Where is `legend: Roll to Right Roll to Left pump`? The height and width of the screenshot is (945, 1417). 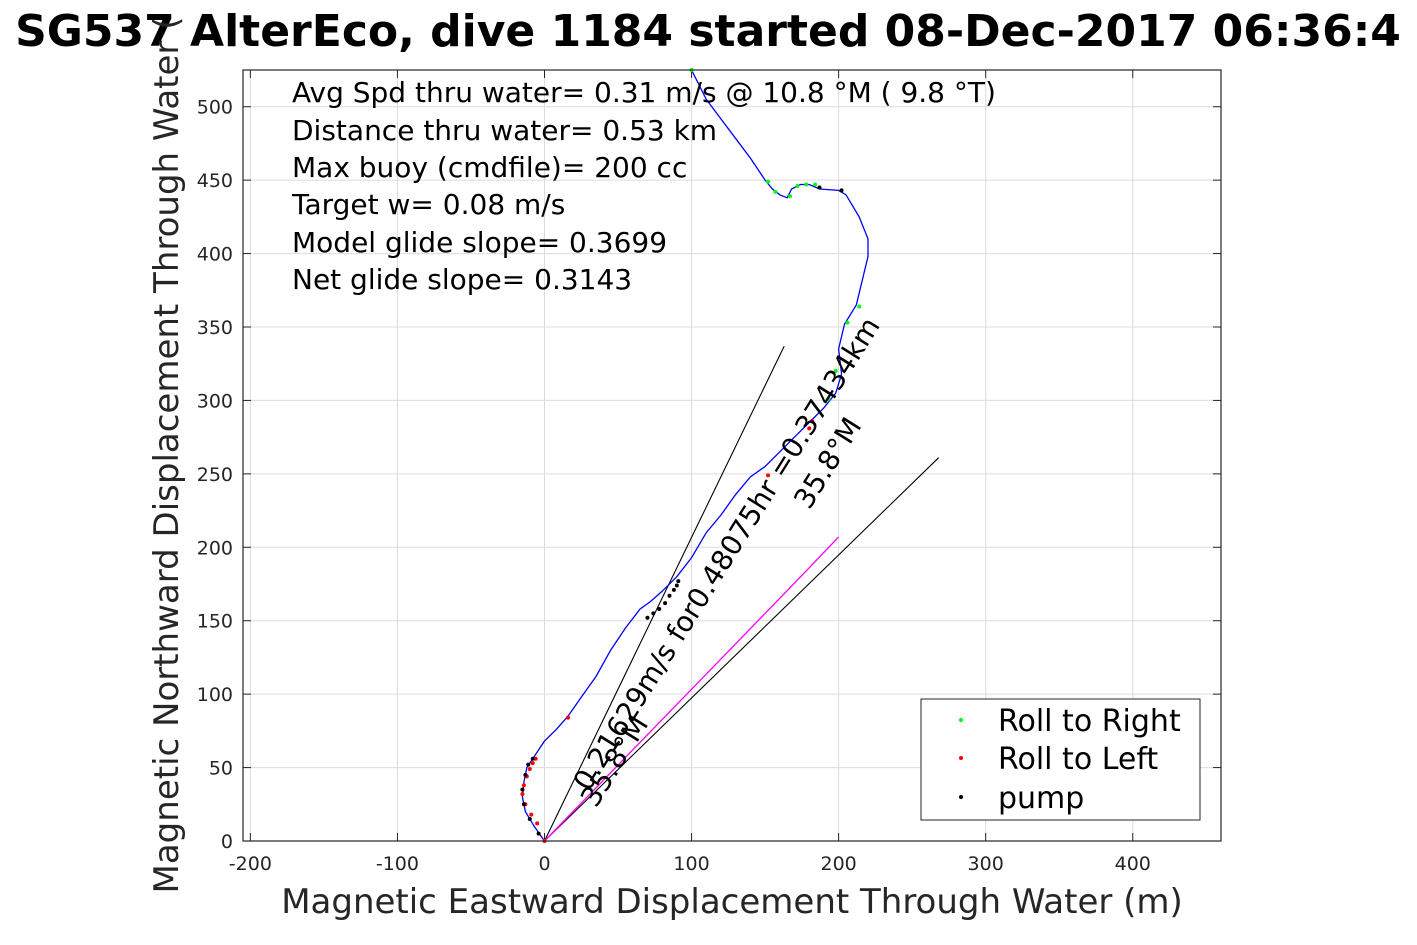 legend: Roll to Right Roll to Left pump is located at coordinates (1060, 759).